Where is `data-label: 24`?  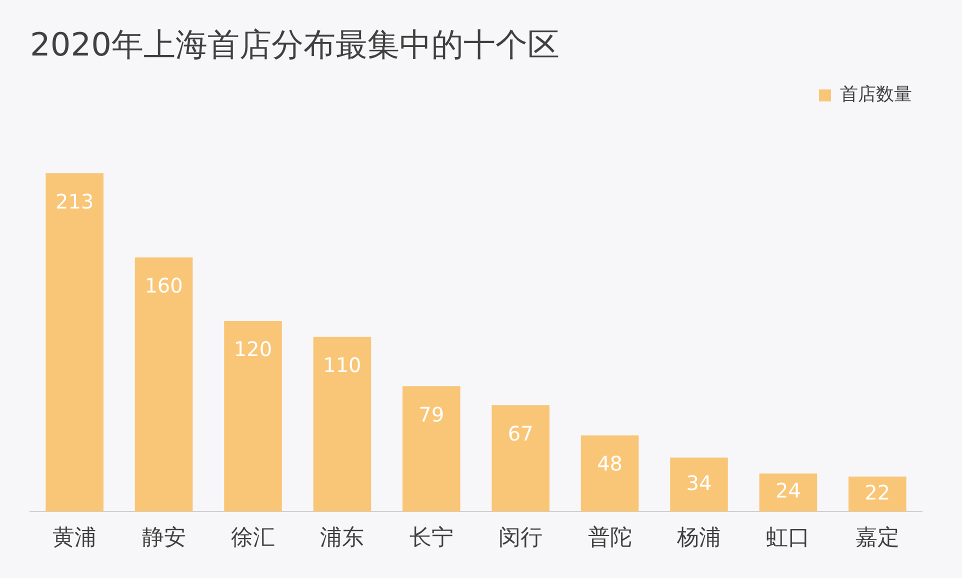 data-label: 24 is located at coordinates (788, 490).